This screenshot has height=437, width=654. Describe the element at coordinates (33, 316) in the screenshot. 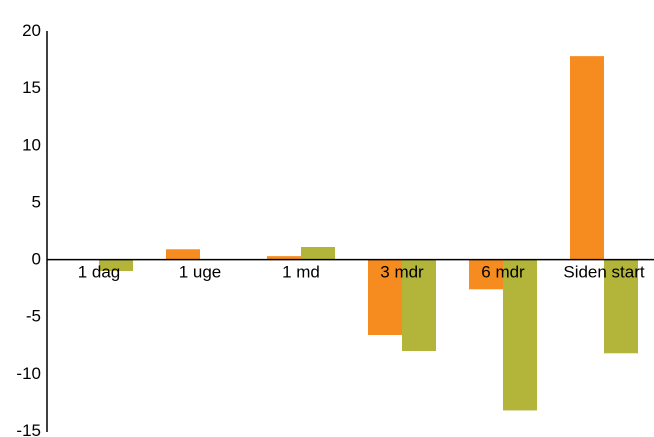

I see `y-tick-label: -5` at that location.